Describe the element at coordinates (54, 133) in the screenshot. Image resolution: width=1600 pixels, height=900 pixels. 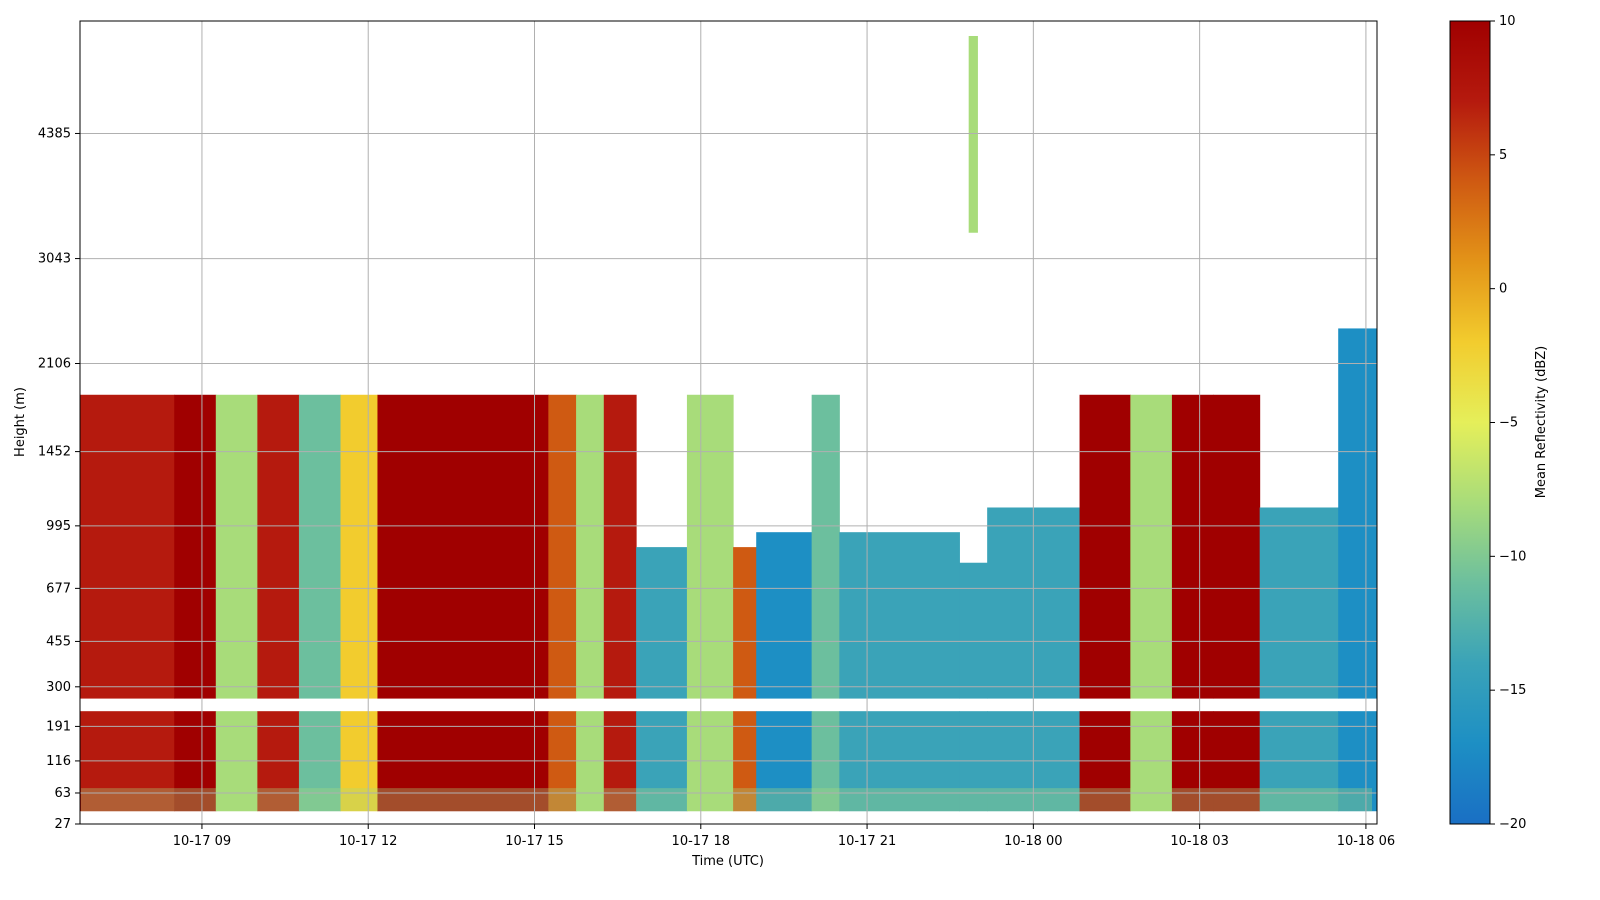
I see `y-tick-label-11: 4385` at that location.